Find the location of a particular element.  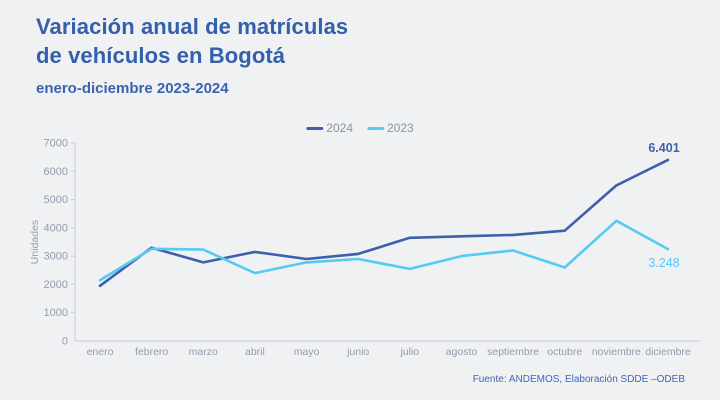

annotation-2023-last-value: 3.248 is located at coordinates (663, 263).